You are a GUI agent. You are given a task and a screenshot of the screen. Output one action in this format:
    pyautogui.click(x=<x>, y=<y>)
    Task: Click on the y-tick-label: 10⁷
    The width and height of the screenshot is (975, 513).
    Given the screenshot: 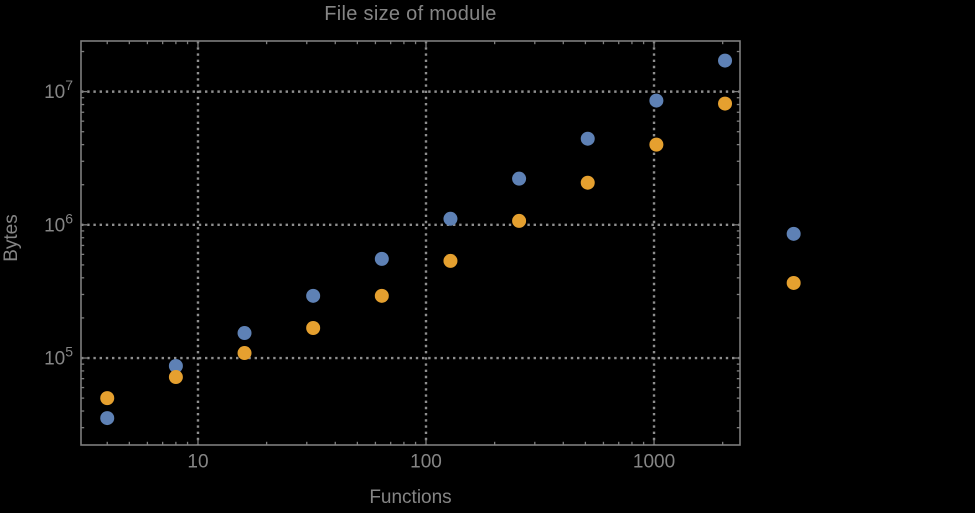 What is the action you would take?
    pyautogui.click(x=58, y=90)
    